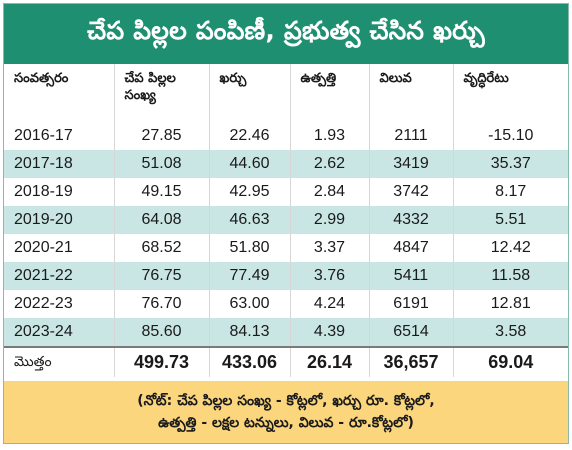 This screenshot has height=450, width=572. I want to click on cell-growth-rate: 11.58, so click(510, 276).